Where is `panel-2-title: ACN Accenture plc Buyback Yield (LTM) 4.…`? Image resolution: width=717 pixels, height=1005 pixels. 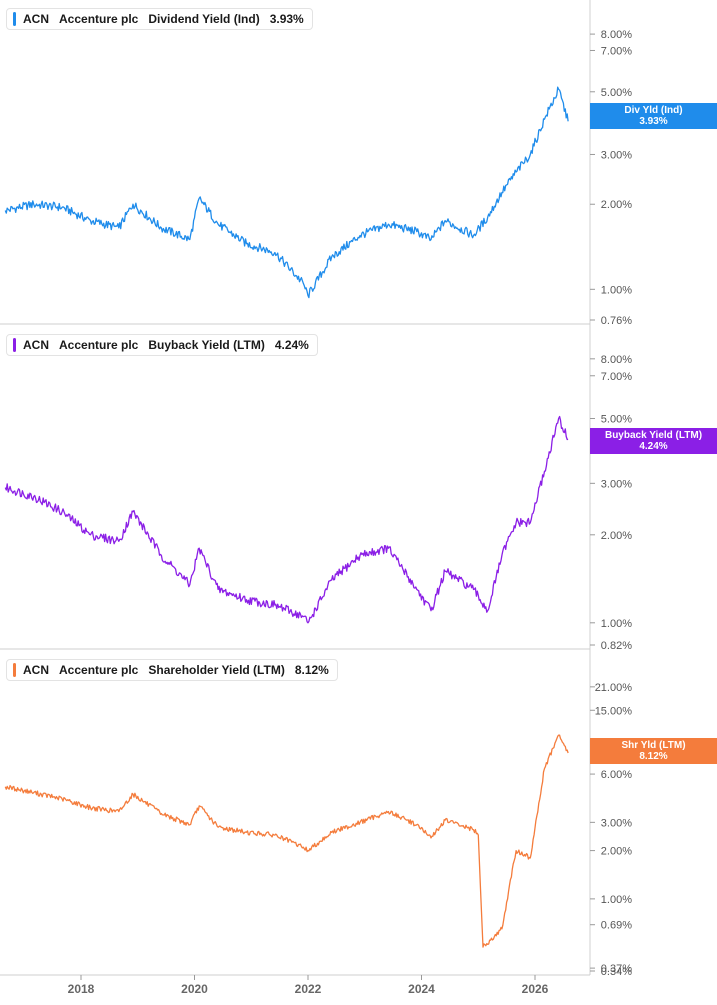 panel-2-title: ACN Accenture plc Buyback Yield (LTM) 4.… is located at coordinates (162, 345).